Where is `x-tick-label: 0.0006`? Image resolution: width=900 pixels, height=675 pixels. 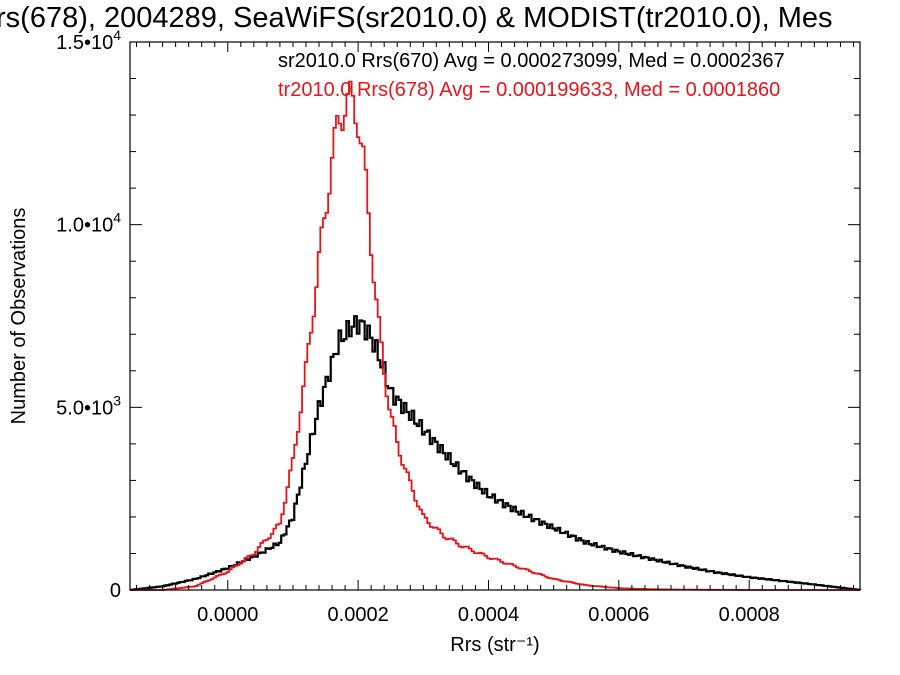
x-tick-label: 0.0006 is located at coordinates (618, 615).